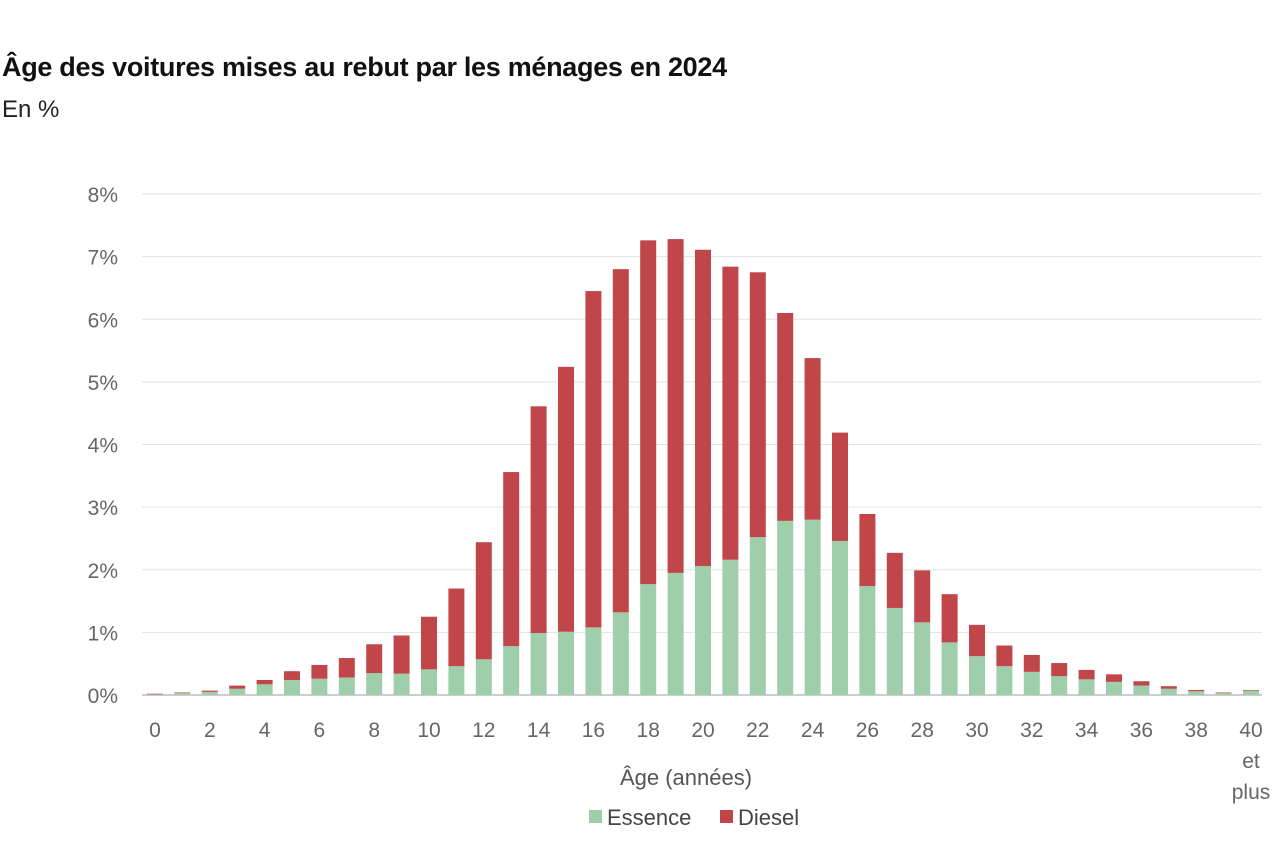 The width and height of the screenshot is (1280, 853). Describe the element at coordinates (813, 730) in the screenshot. I see `x-tick-label: 24` at that location.